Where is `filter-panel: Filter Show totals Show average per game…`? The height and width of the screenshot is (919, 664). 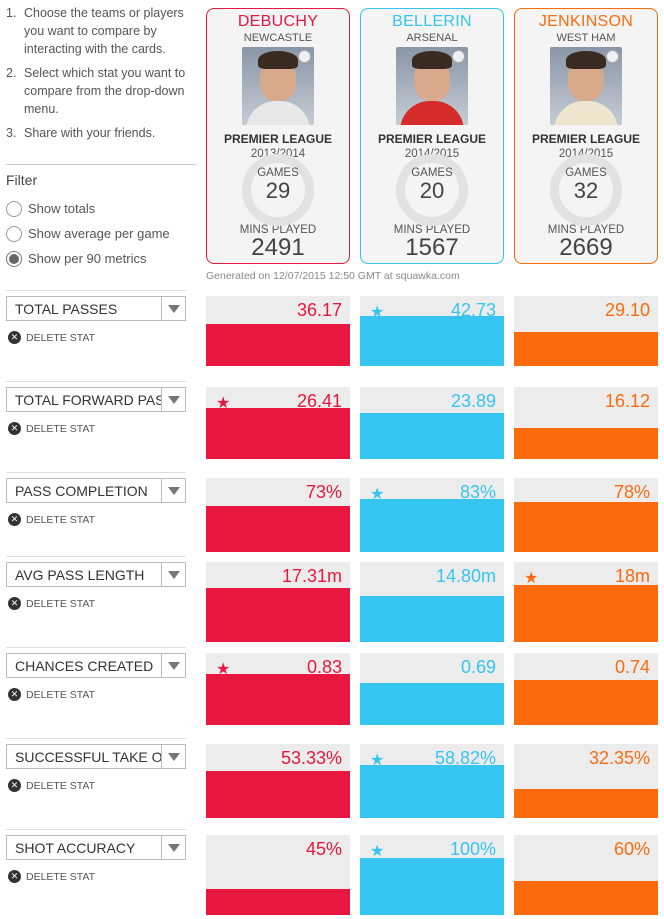 filter-panel: Filter Show totals Show average per game… is located at coordinates (102, 221).